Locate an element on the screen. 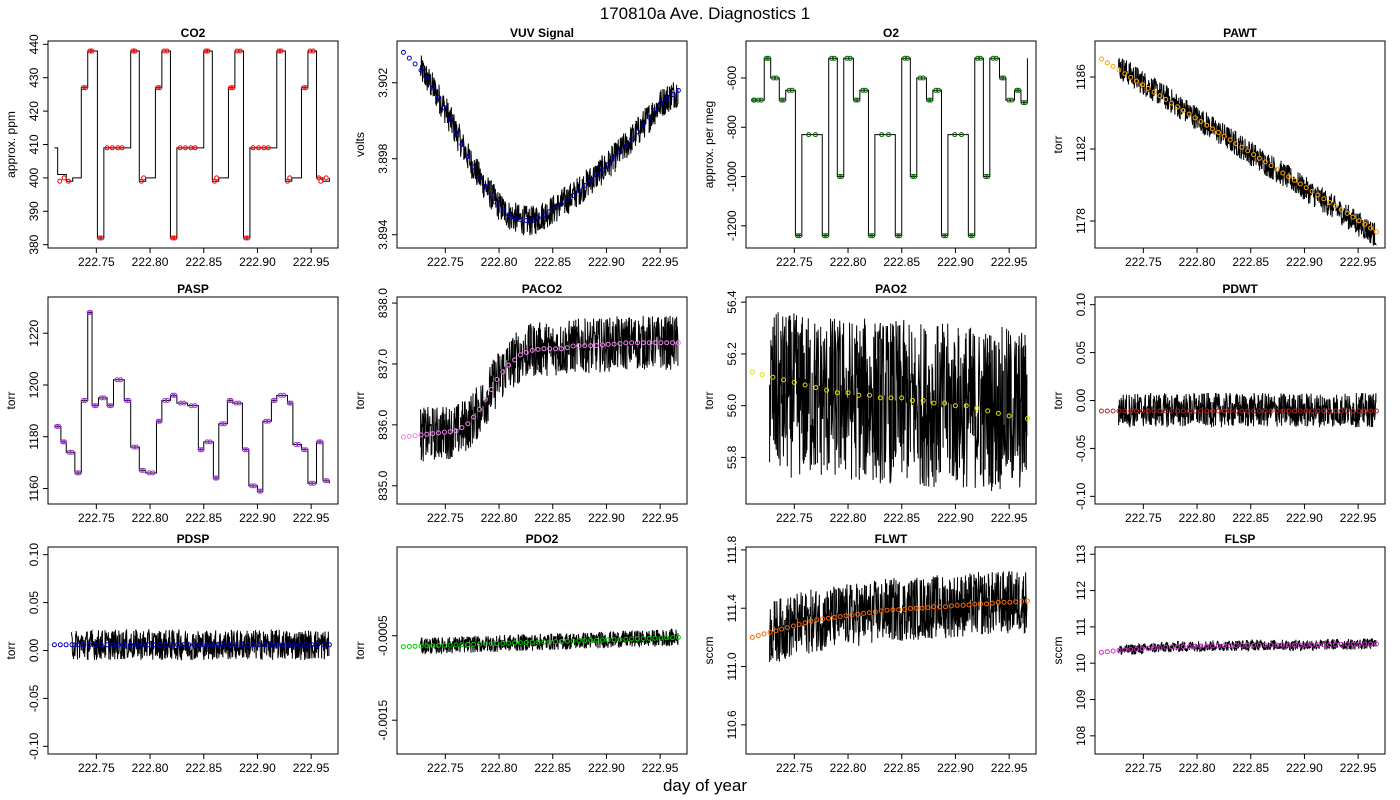 The width and height of the screenshot is (1400, 800). pasp-title: PASP is located at coordinates (193, 289).